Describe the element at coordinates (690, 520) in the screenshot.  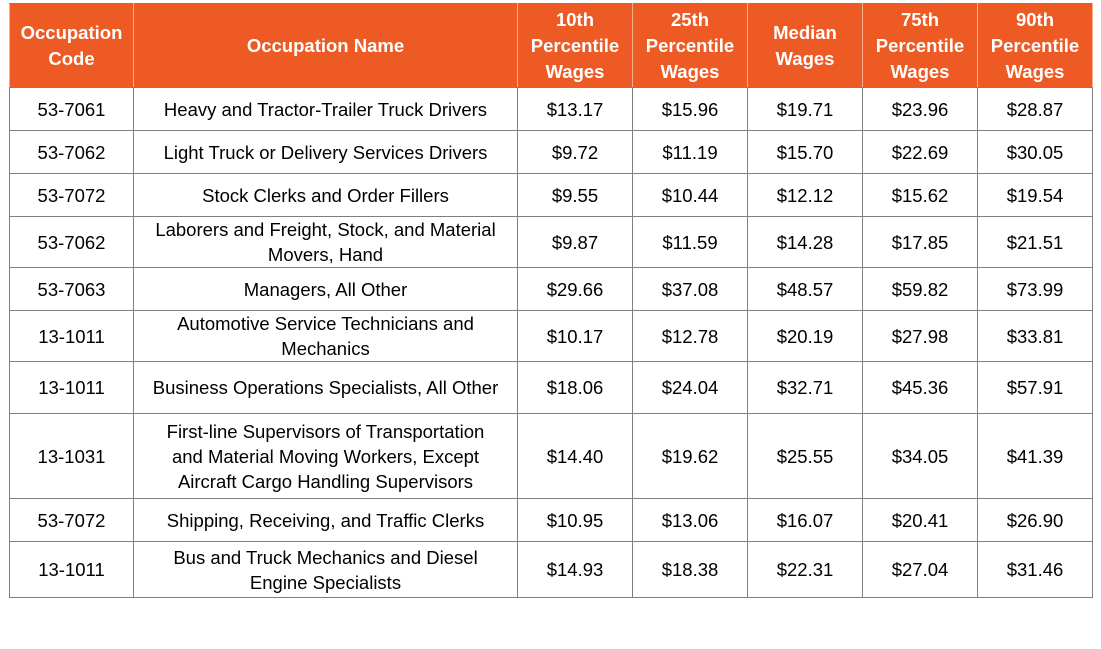
I see `wage-cell-p25: $13.06` at that location.